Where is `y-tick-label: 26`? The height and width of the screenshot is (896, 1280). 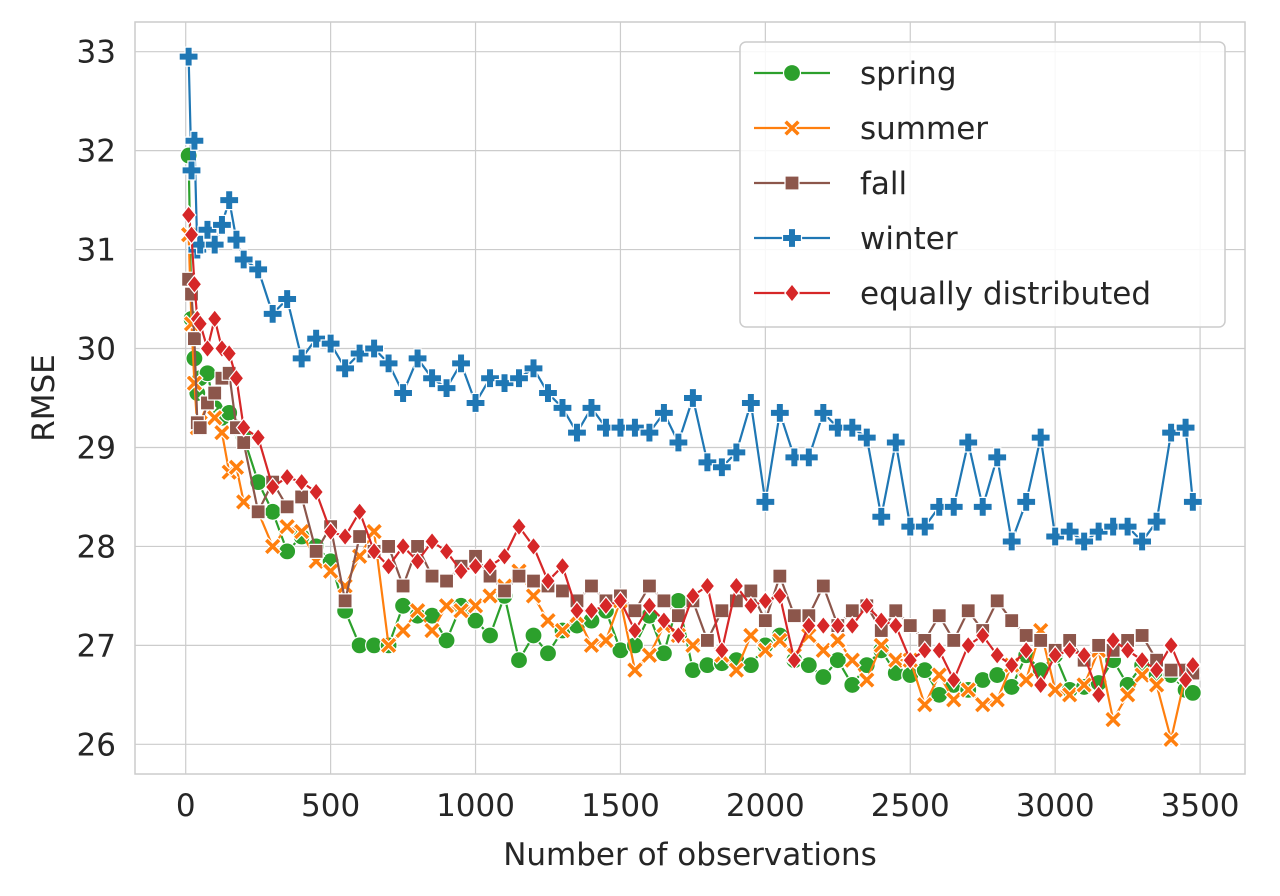 y-tick-label: 26 is located at coordinates (96, 745).